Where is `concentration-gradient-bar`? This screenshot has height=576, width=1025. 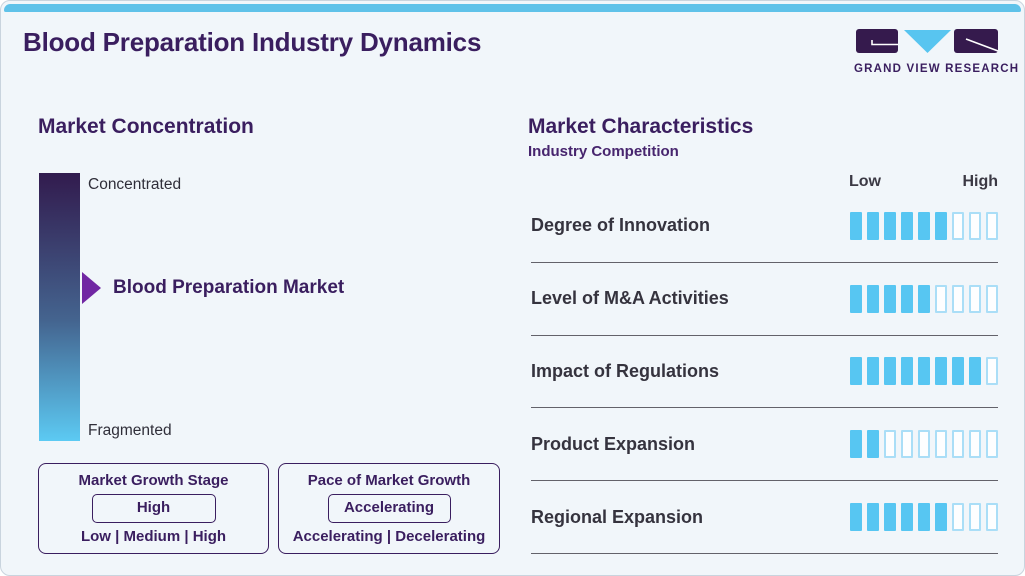
concentration-gradient-bar is located at coordinates (59, 307).